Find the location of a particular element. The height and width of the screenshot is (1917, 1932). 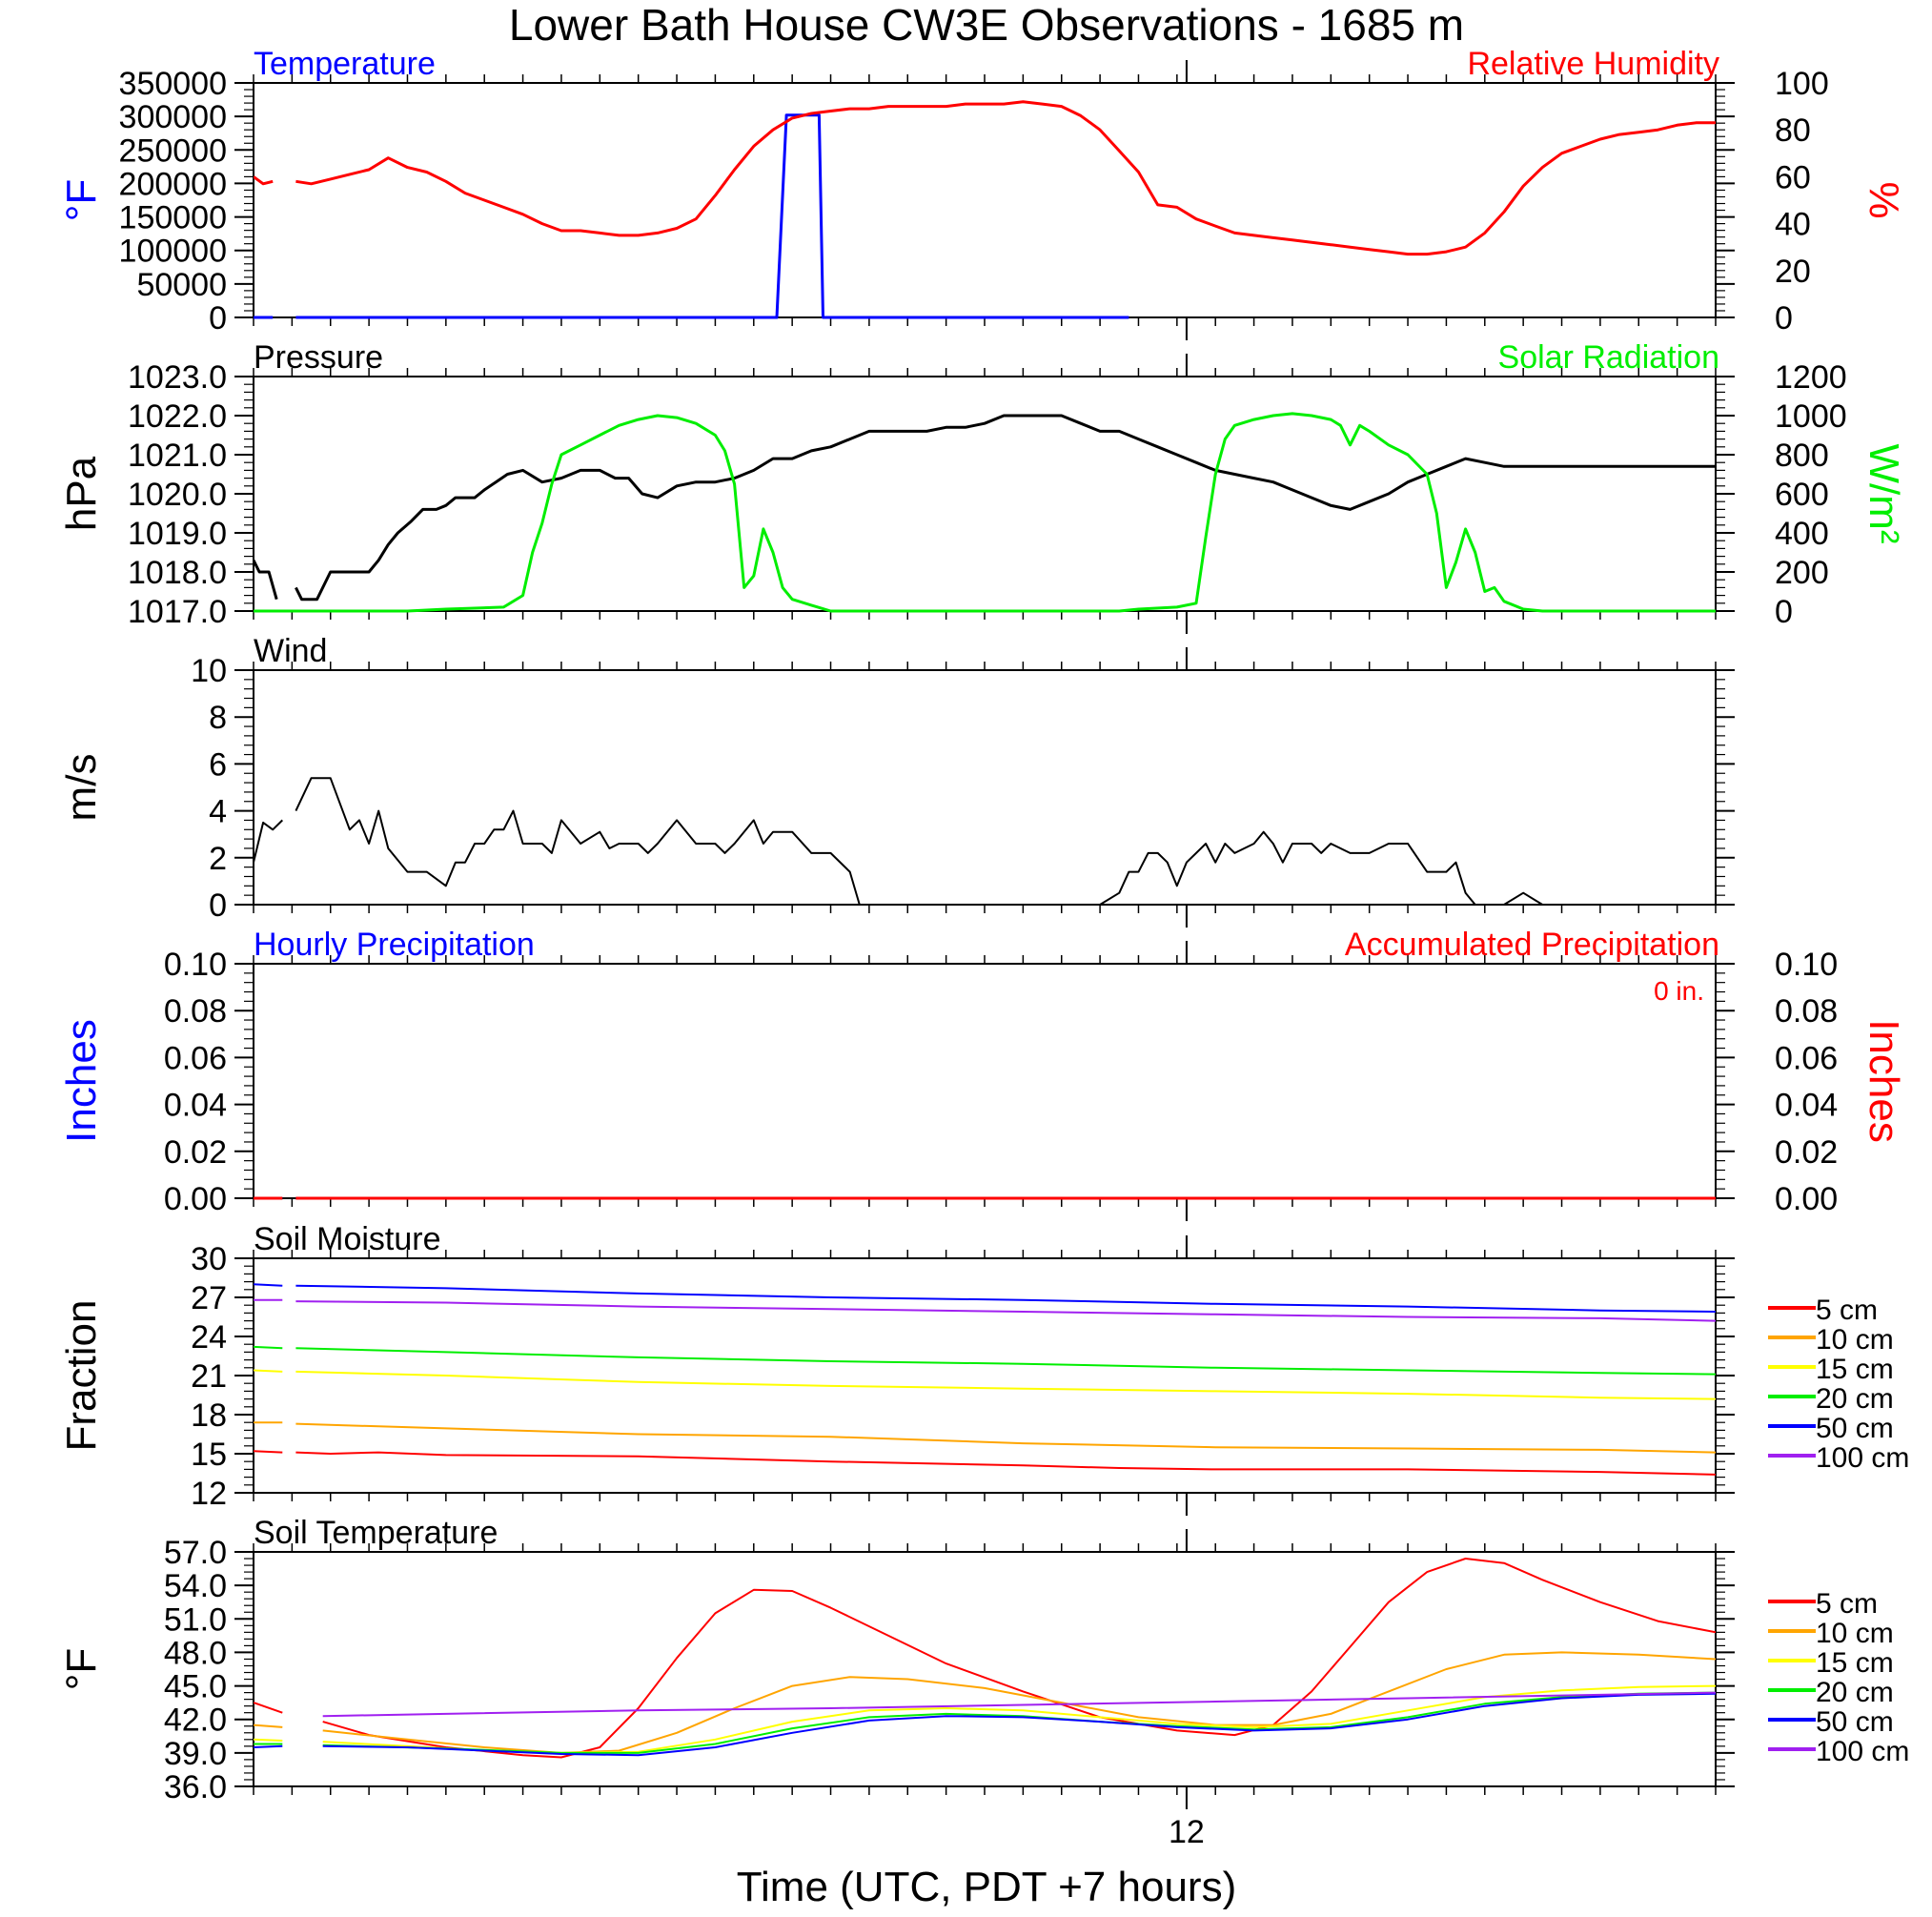

y-right-tick-label: 0.06 is located at coordinates (1807, 1058).